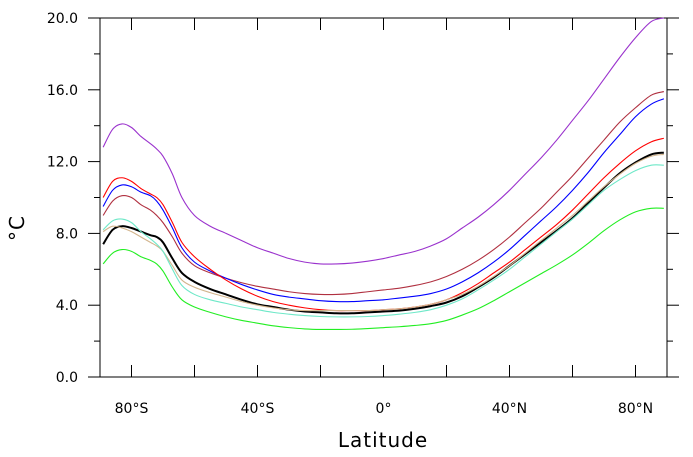 The width and height of the screenshot is (693, 457). What do you see at coordinates (509, 409) in the screenshot?
I see `x-tick-label: 40°N` at bounding box center [509, 409].